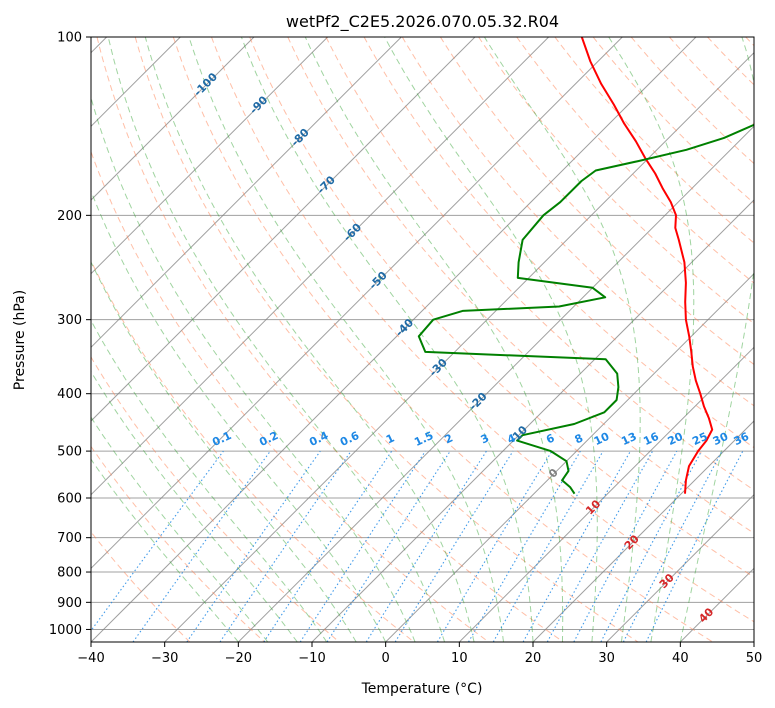 Image resolution: width=775 pixels, height=708 pixels. Describe the element at coordinates (754, 658) in the screenshot. I see `x-tick-label: 50` at that location.